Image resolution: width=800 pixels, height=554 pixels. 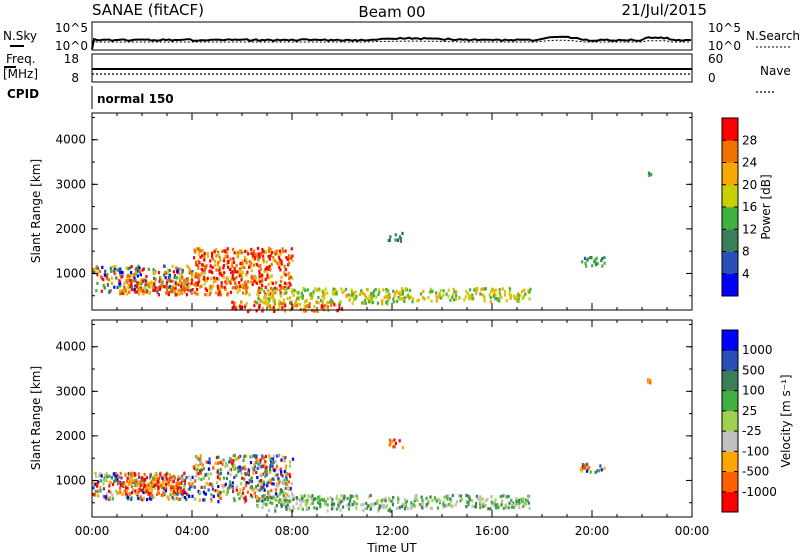 What do you see at coordinates (730, 441) in the screenshot?
I see `velocity-colorbar-swatch` at bounding box center [730, 441].